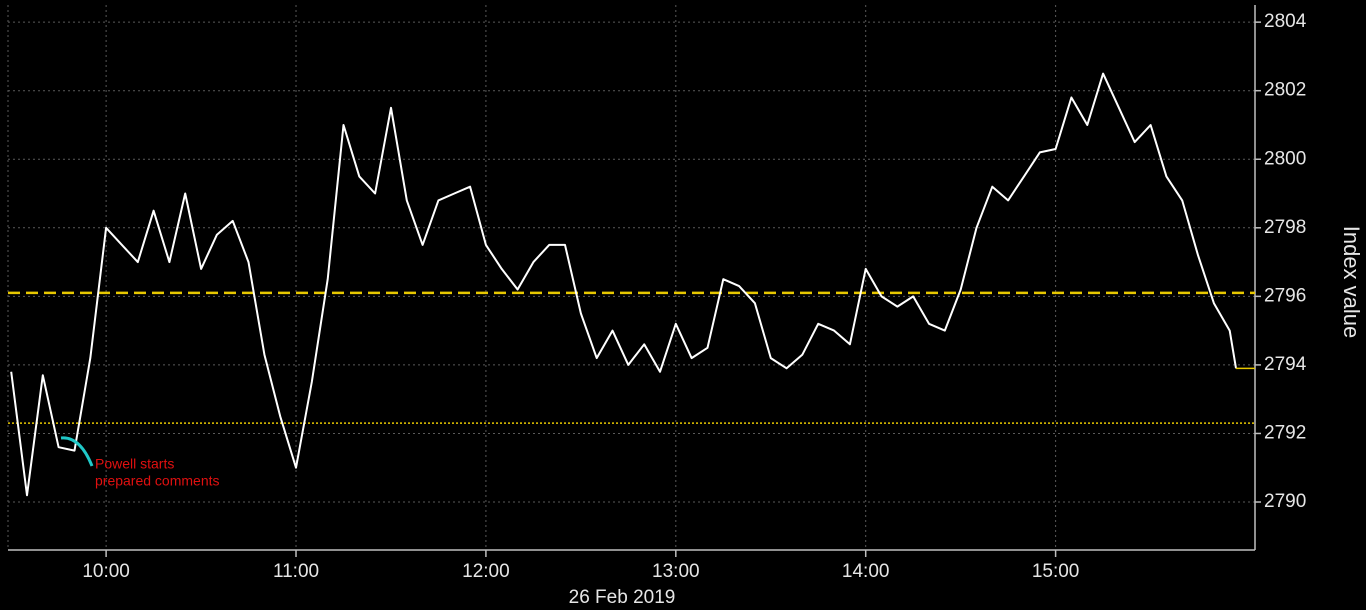 This screenshot has height=610, width=1366. I want to click on x-tick-label: 13:00, so click(676, 571).